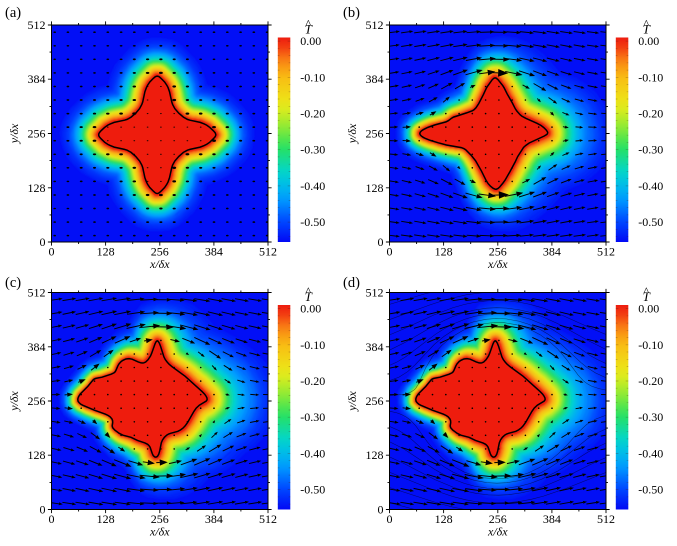 The height and width of the screenshot is (546, 677). What do you see at coordinates (351, 283) in the screenshot?
I see `svg-text: (d)` at bounding box center [351, 283].